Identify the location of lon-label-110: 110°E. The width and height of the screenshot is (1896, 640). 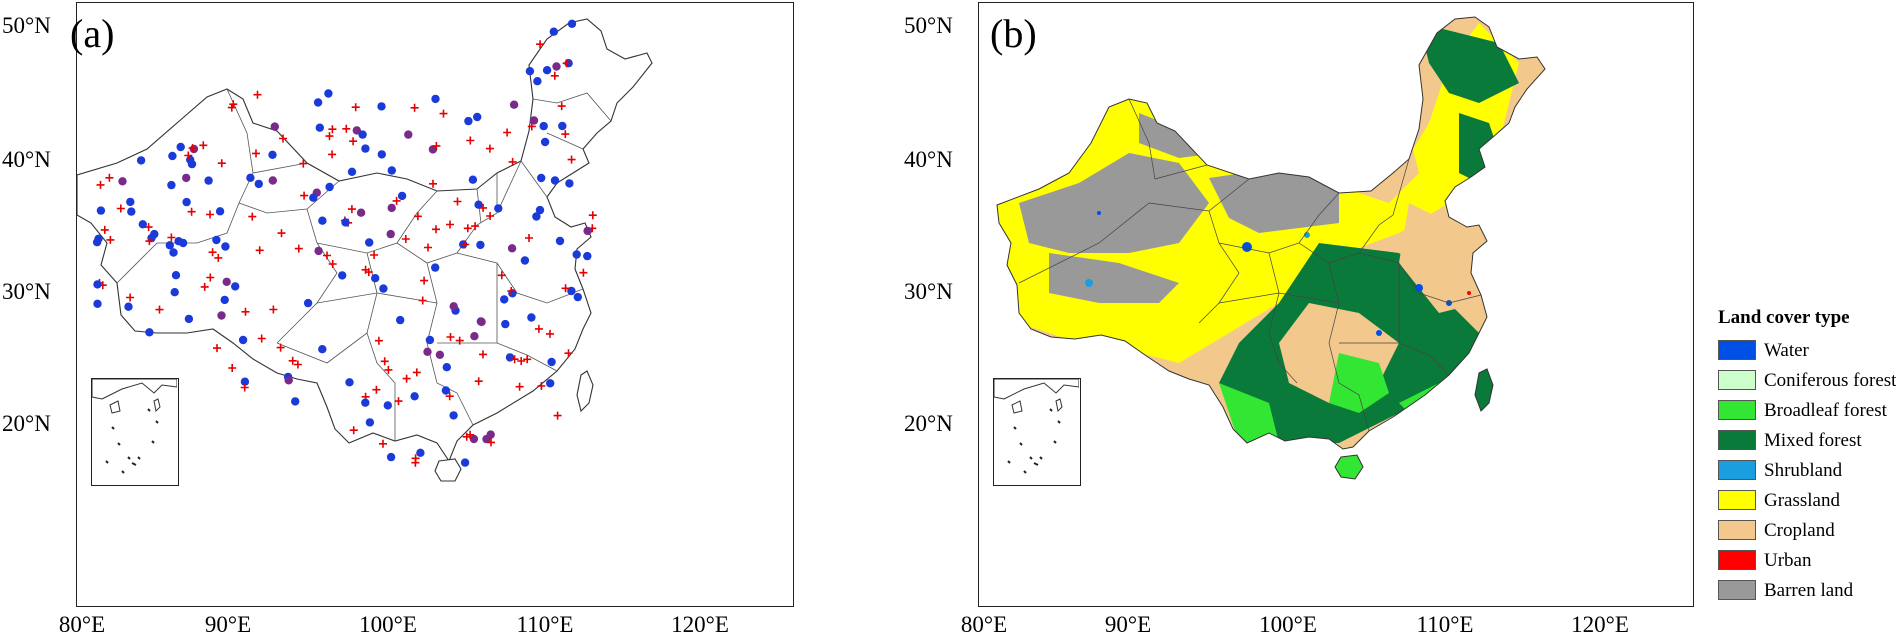
(1445, 624).